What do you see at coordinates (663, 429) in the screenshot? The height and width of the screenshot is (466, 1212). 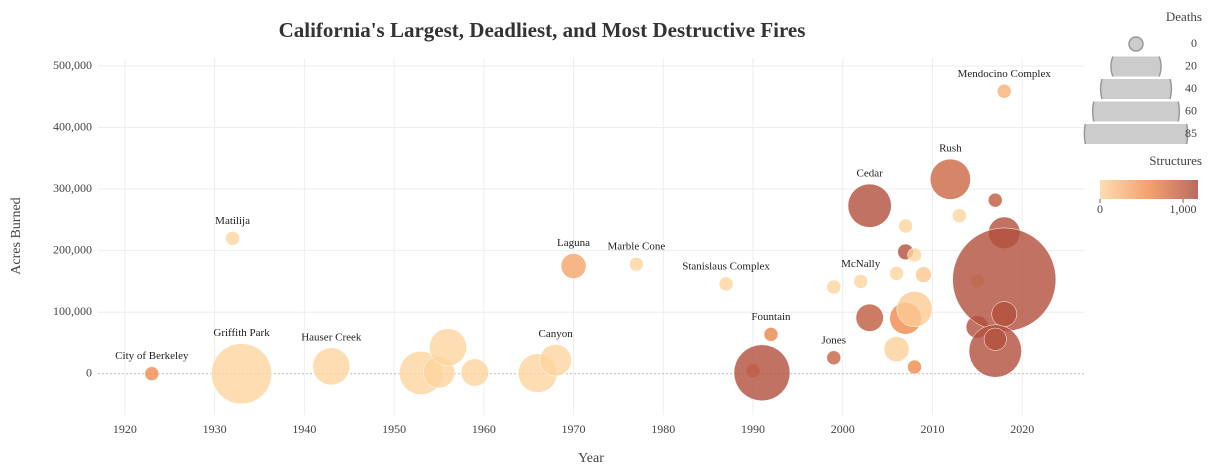 I see `x-tick-label: 1980` at bounding box center [663, 429].